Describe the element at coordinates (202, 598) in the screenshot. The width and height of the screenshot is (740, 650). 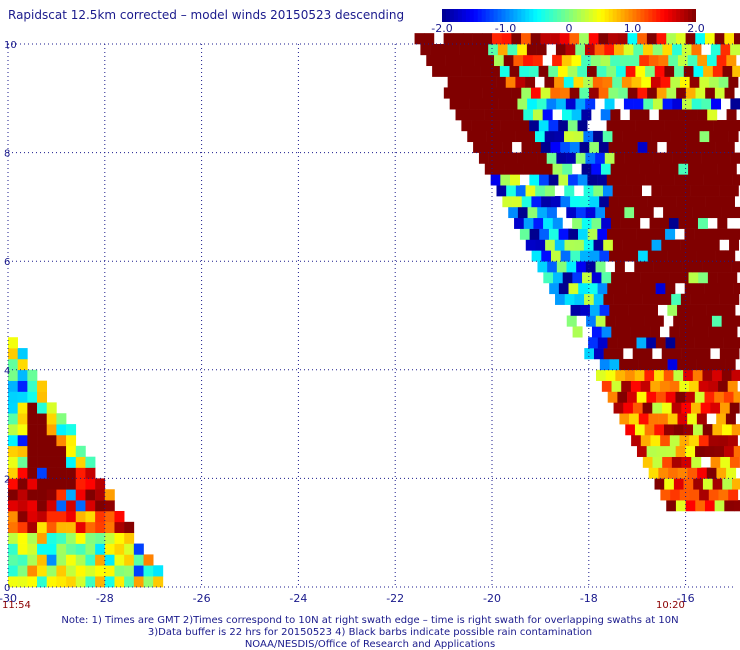
I see `x-tick-label: -26` at that location.